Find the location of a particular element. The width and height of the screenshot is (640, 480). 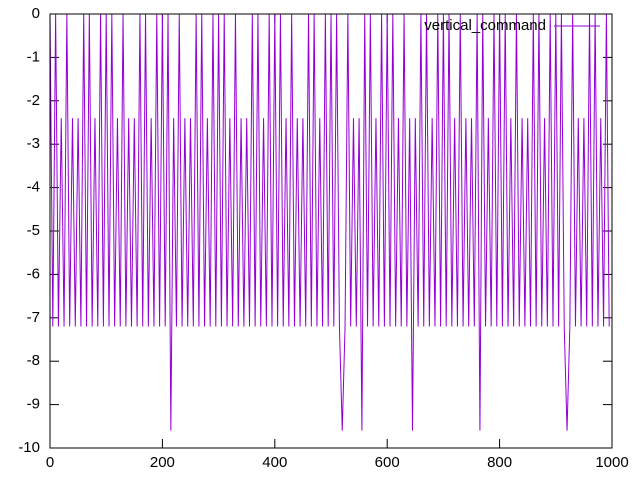

y-tick-label: -5 is located at coordinates (33, 230).